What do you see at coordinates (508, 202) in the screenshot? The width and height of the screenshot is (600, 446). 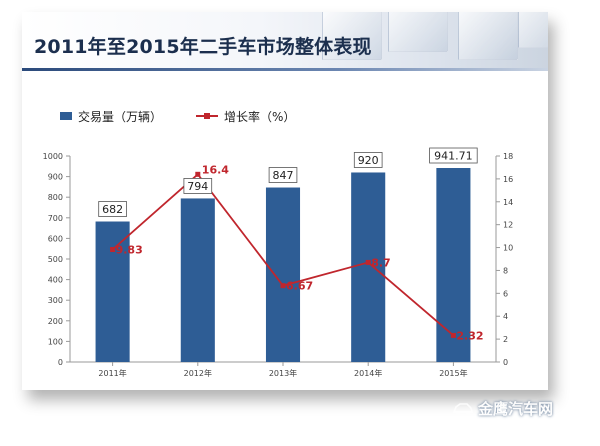 I see `right-axis-tick-label: 14` at bounding box center [508, 202].